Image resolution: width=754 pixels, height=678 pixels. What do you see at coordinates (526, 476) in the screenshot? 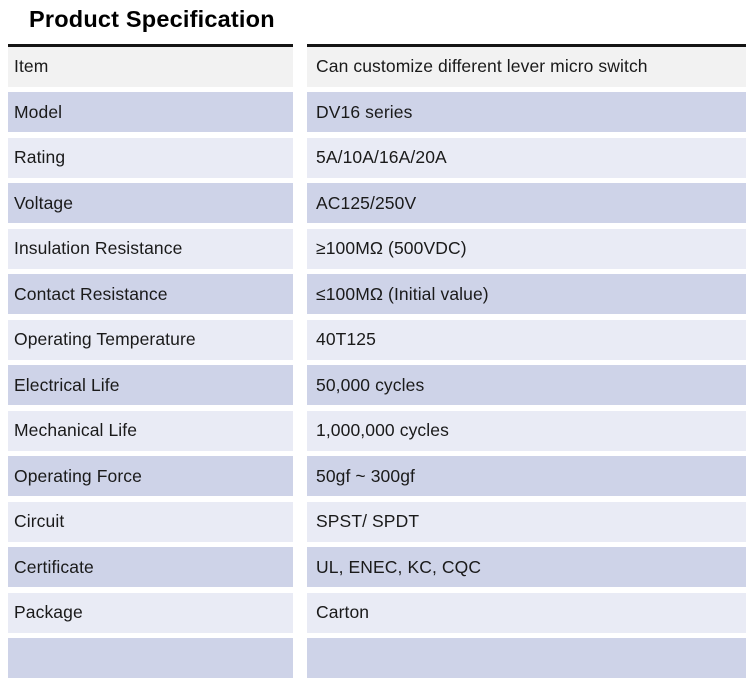
I see `spec-value: 50gf ~ 300gf` at bounding box center [526, 476].